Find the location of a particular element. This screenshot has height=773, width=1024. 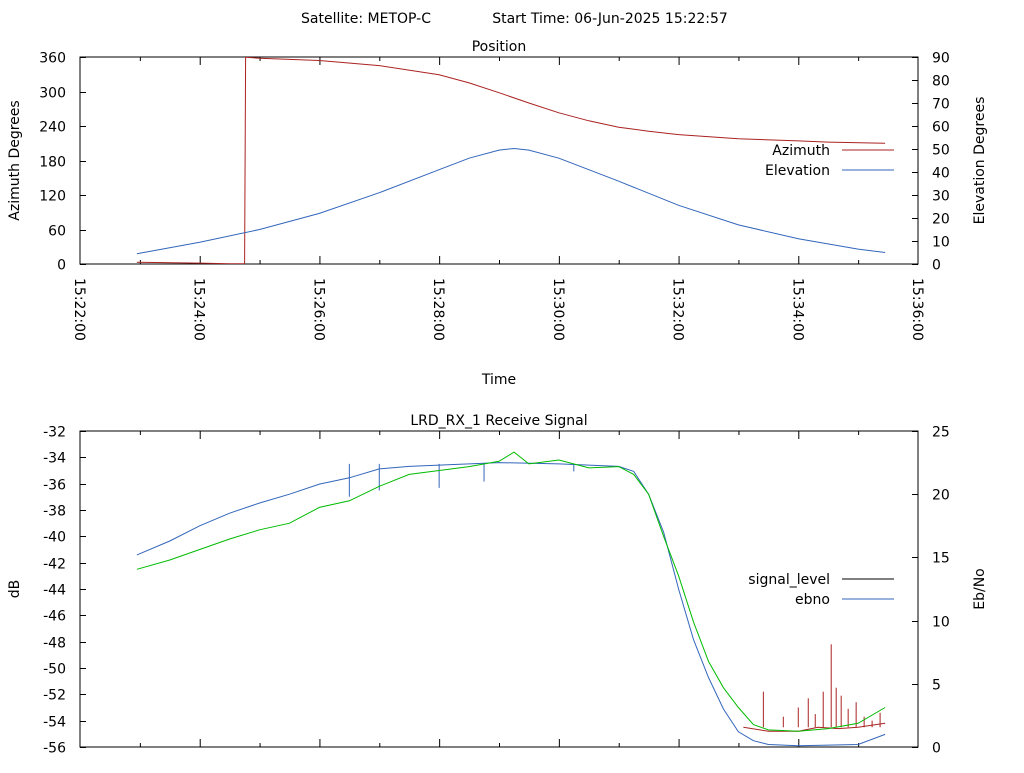

p0-legend-label-Azimuth: Azimuth is located at coordinates (801, 151).